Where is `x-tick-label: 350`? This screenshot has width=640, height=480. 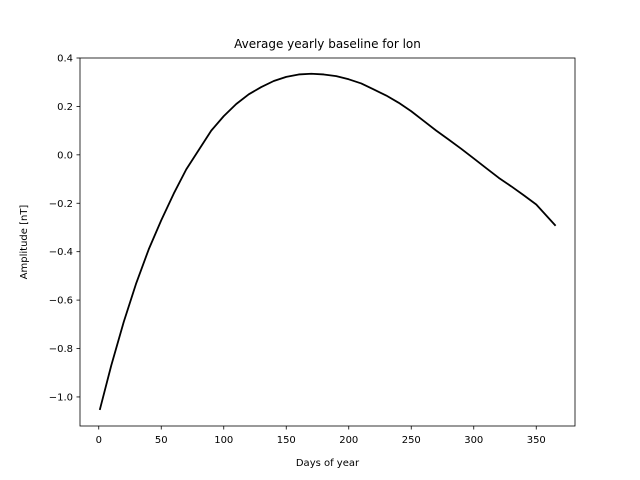
x-tick-label: 350 is located at coordinates (536, 440).